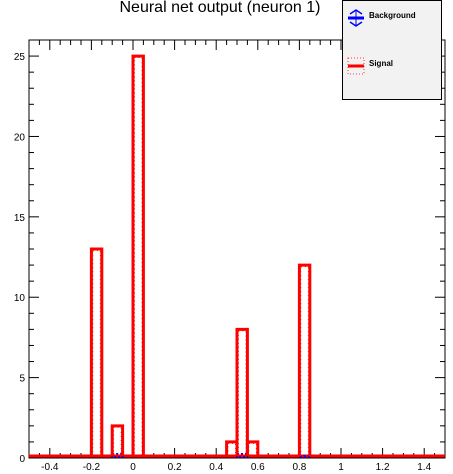 The height and width of the screenshot is (474, 453). What do you see at coordinates (304, 456) in the screenshot?
I see `background-bar` at bounding box center [304, 456].